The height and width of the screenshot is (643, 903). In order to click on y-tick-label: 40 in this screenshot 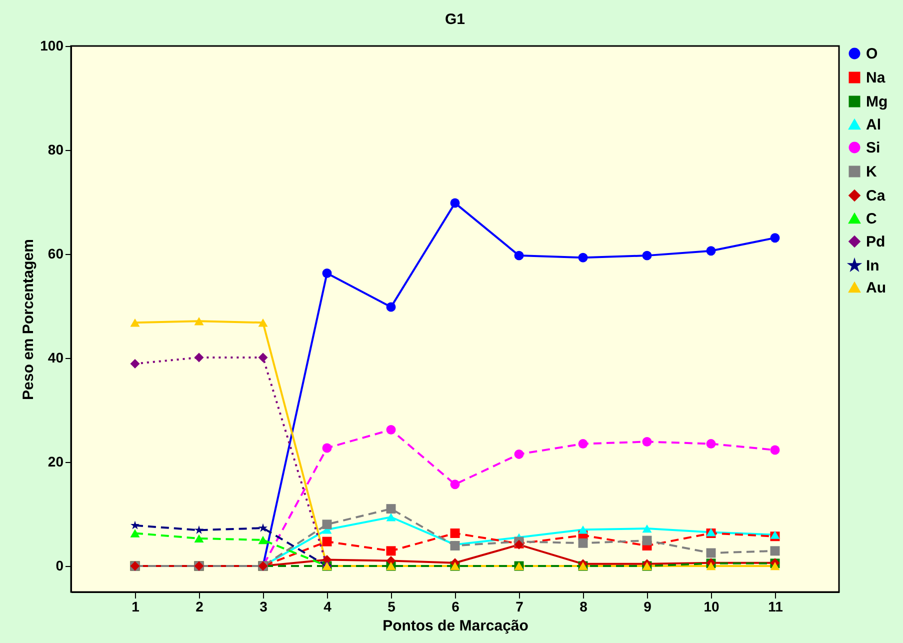, I will do `click(56, 358)`.